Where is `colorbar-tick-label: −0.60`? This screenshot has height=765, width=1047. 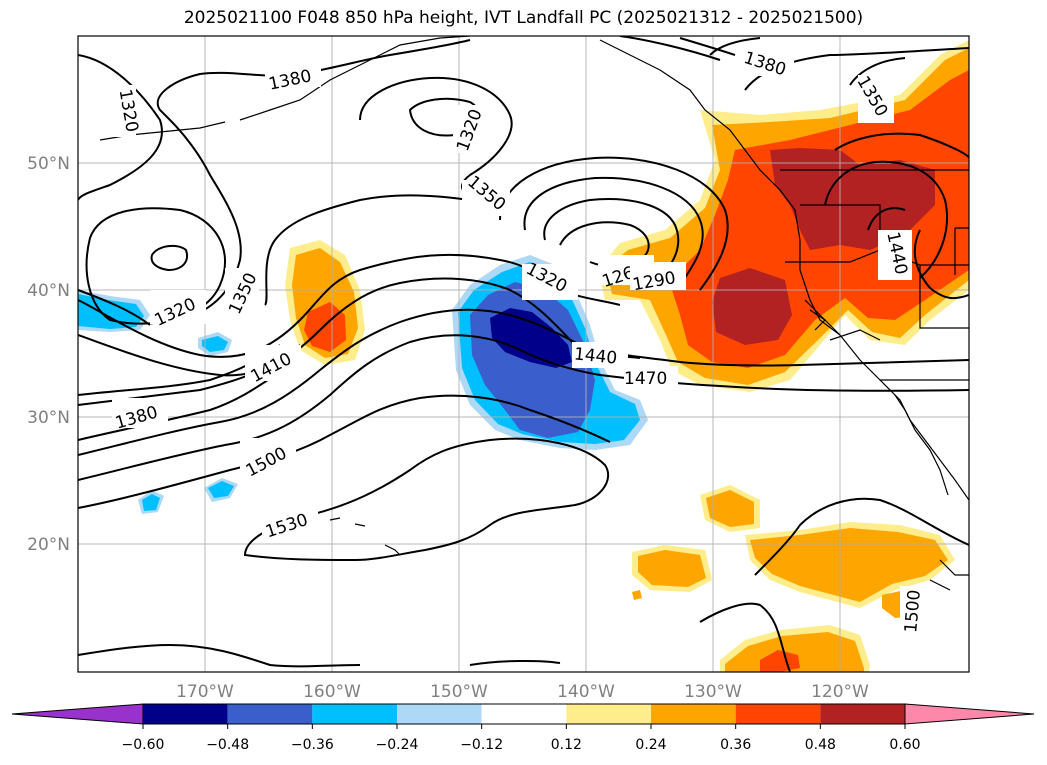 colorbar-tick-label: −0.60 is located at coordinates (143, 745).